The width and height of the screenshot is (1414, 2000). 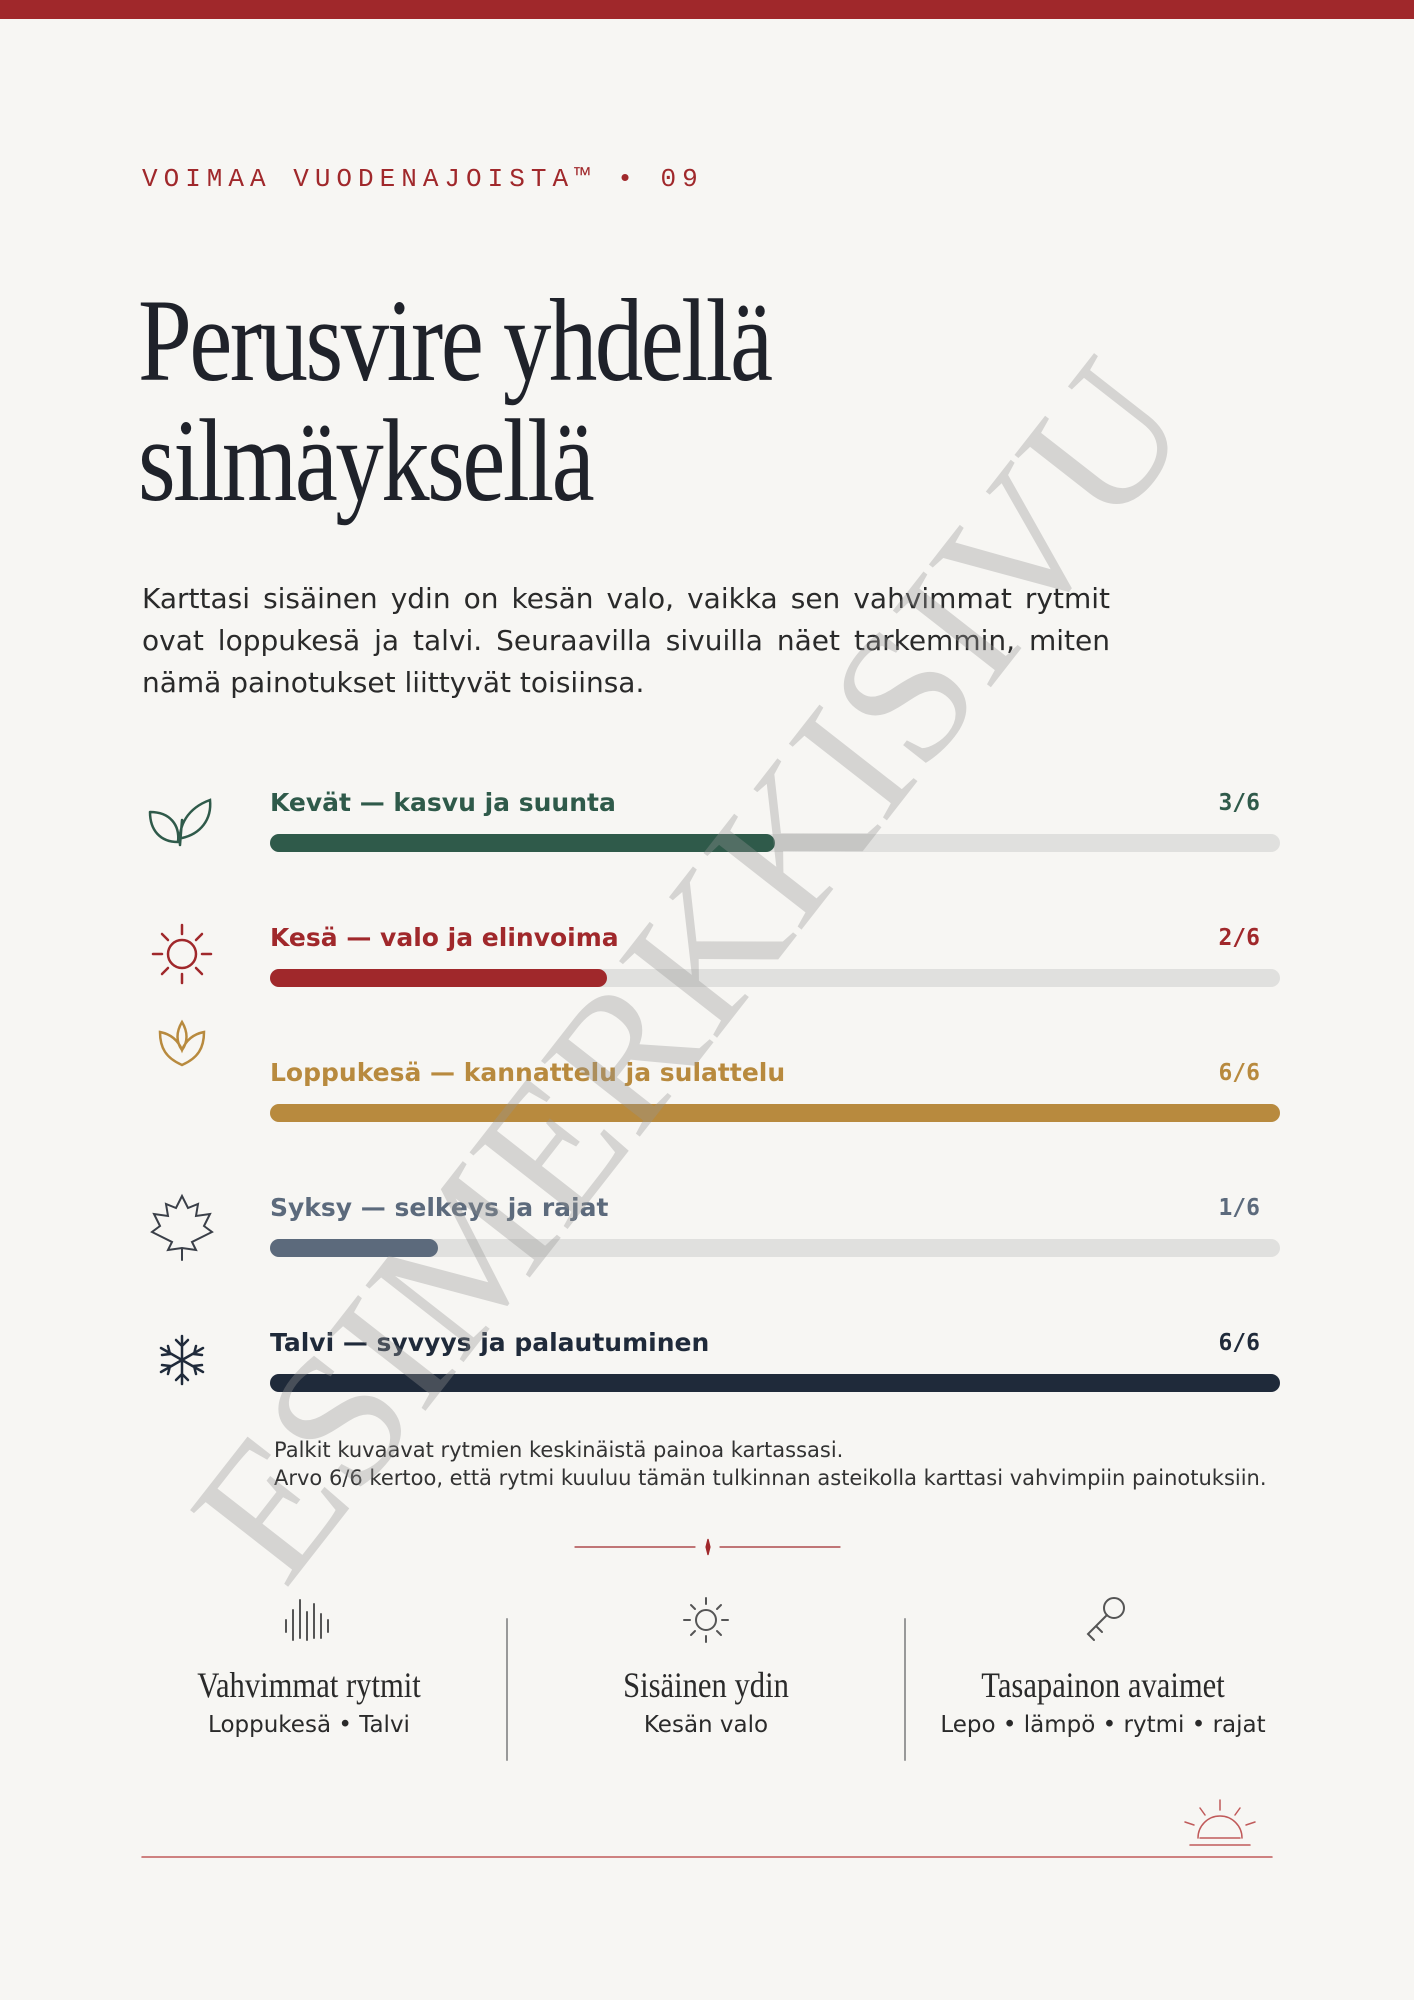 What do you see at coordinates (1103, 1725) in the screenshot?
I see `summary-text: Lepo • lämpö • rytmi • rajat` at bounding box center [1103, 1725].